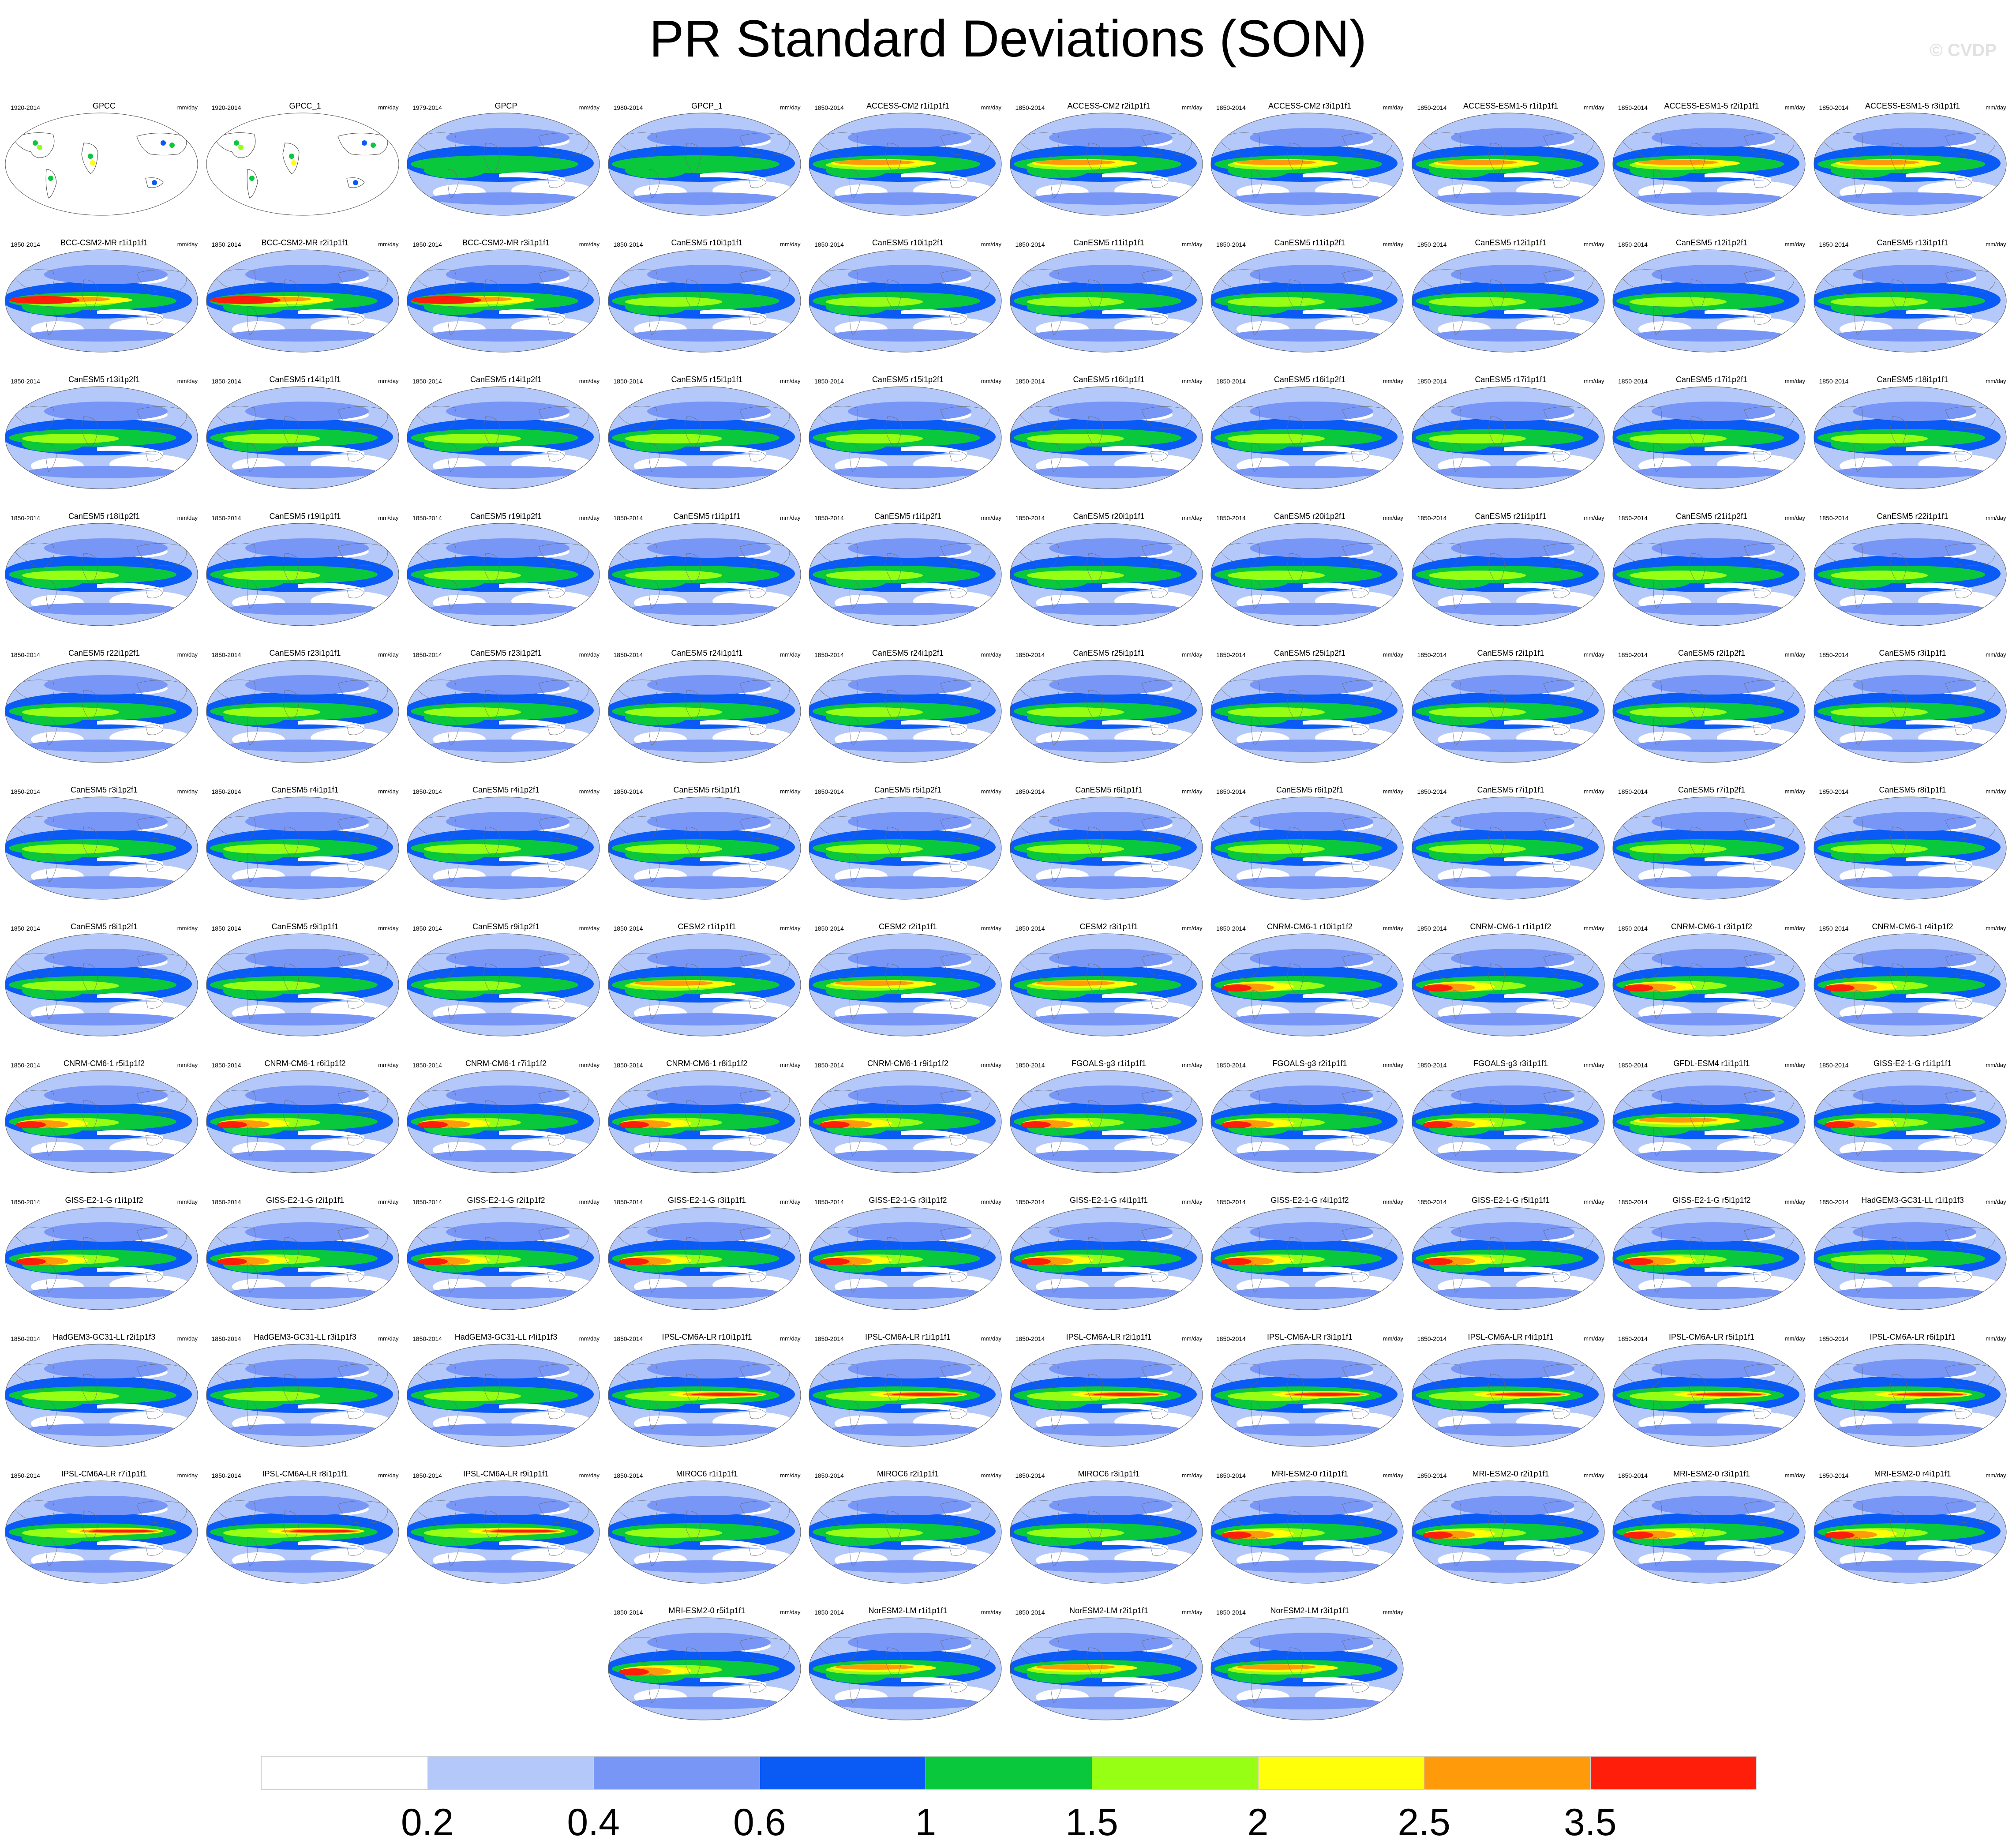 The image size is (2016, 1844). I want to click on map-panel: 1850-2014 CanESM5 r19i1p1f1 mm/day, so click(306, 581).